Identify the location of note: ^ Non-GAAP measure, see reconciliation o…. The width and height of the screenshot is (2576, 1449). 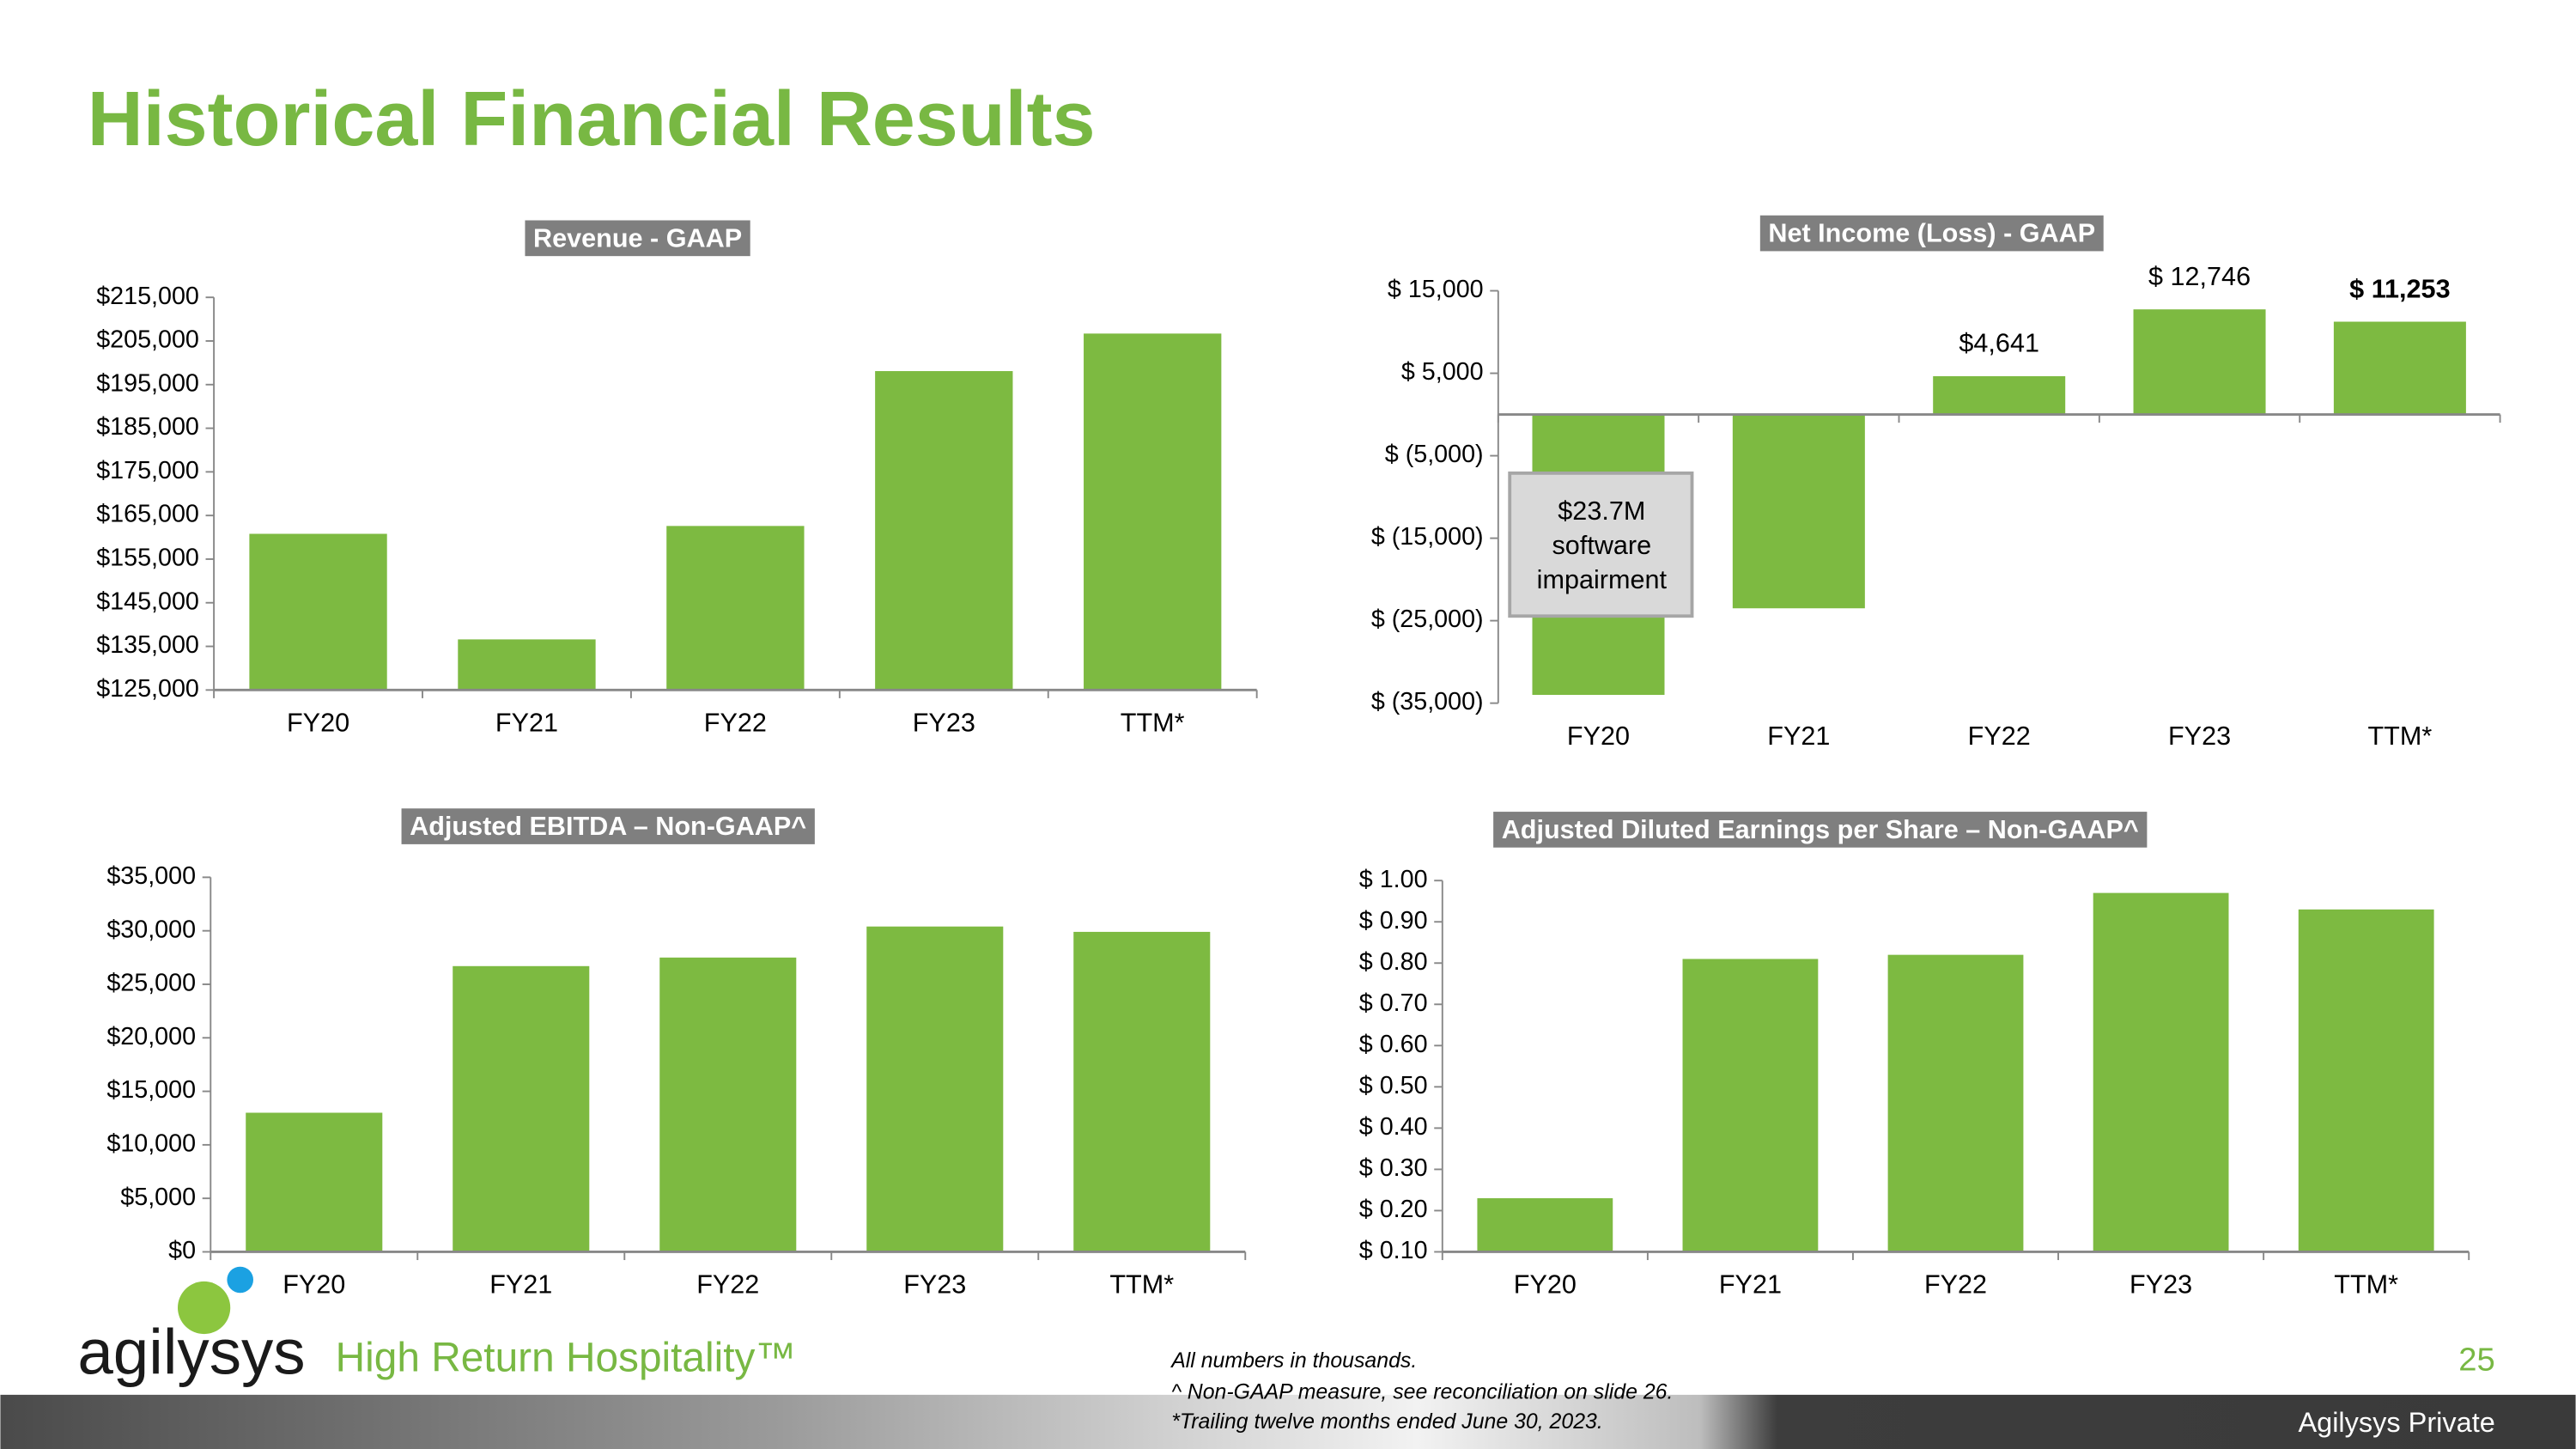
(1422, 1392).